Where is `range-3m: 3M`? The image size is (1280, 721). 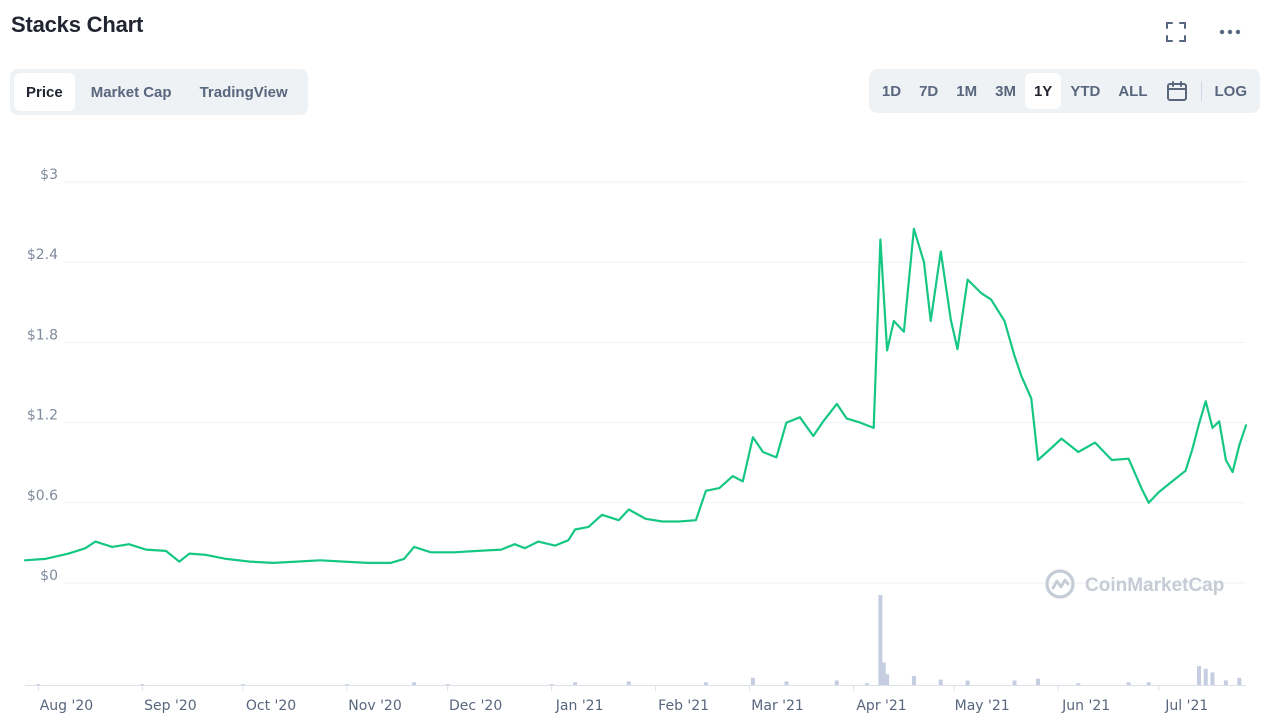 range-3m: 3M is located at coordinates (1005, 91).